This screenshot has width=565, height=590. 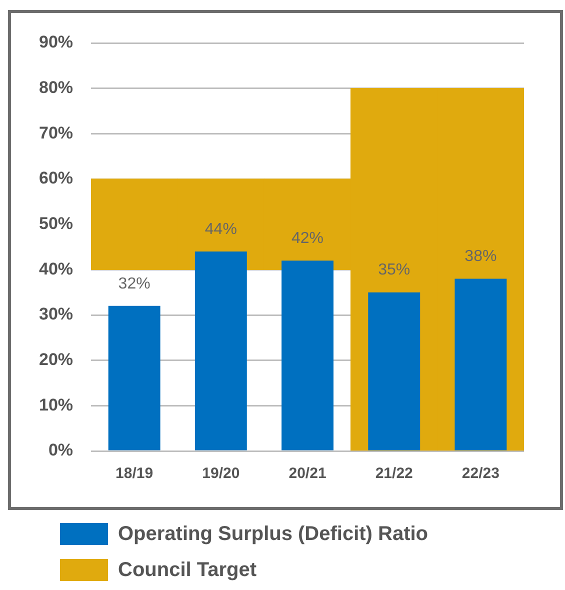 What do you see at coordinates (56, 178) in the screenshot?
I see `y-tick-label: 60%` at bounding box center [56, 178].